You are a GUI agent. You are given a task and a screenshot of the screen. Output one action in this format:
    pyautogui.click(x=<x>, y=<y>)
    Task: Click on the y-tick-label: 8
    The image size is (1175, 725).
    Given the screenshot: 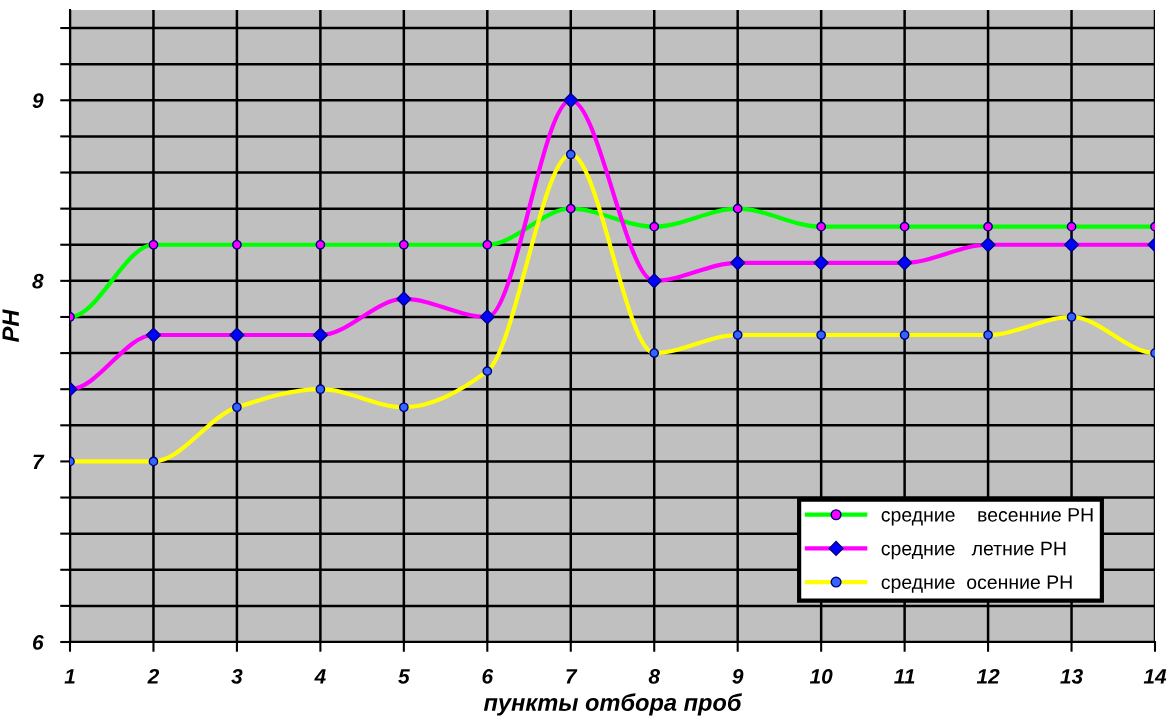 What is the action you would take?
    pyautogui.click(x=38, y=281)
    